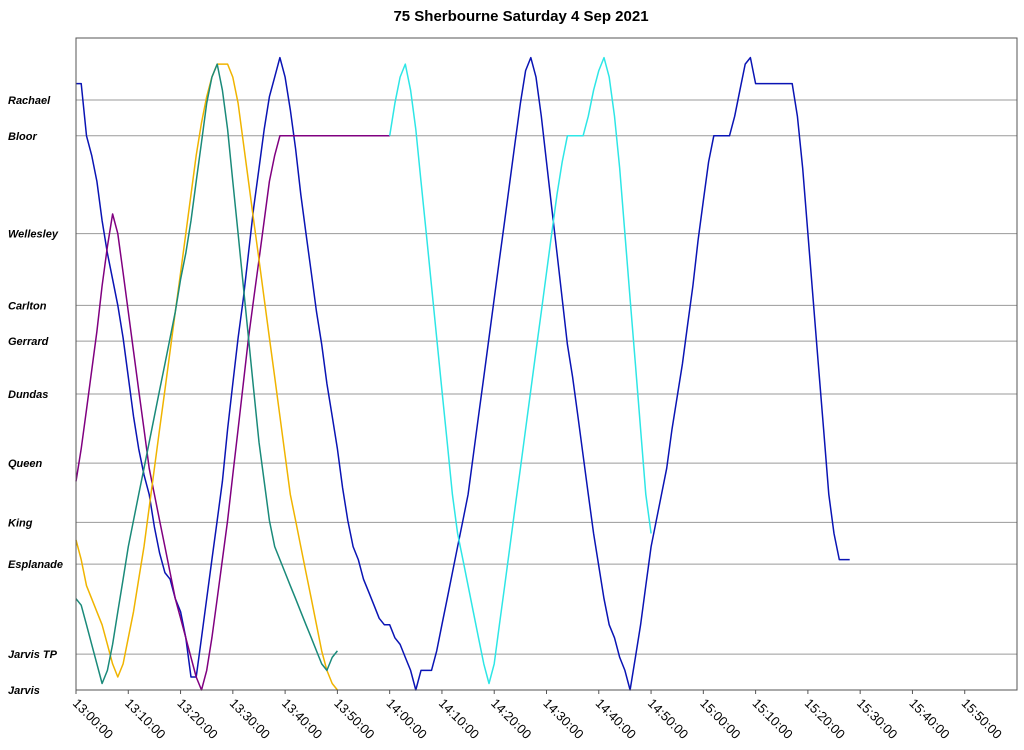 The image size is (1024, 750). I want to click on y-label-queen: Queen, so click(25, 464).